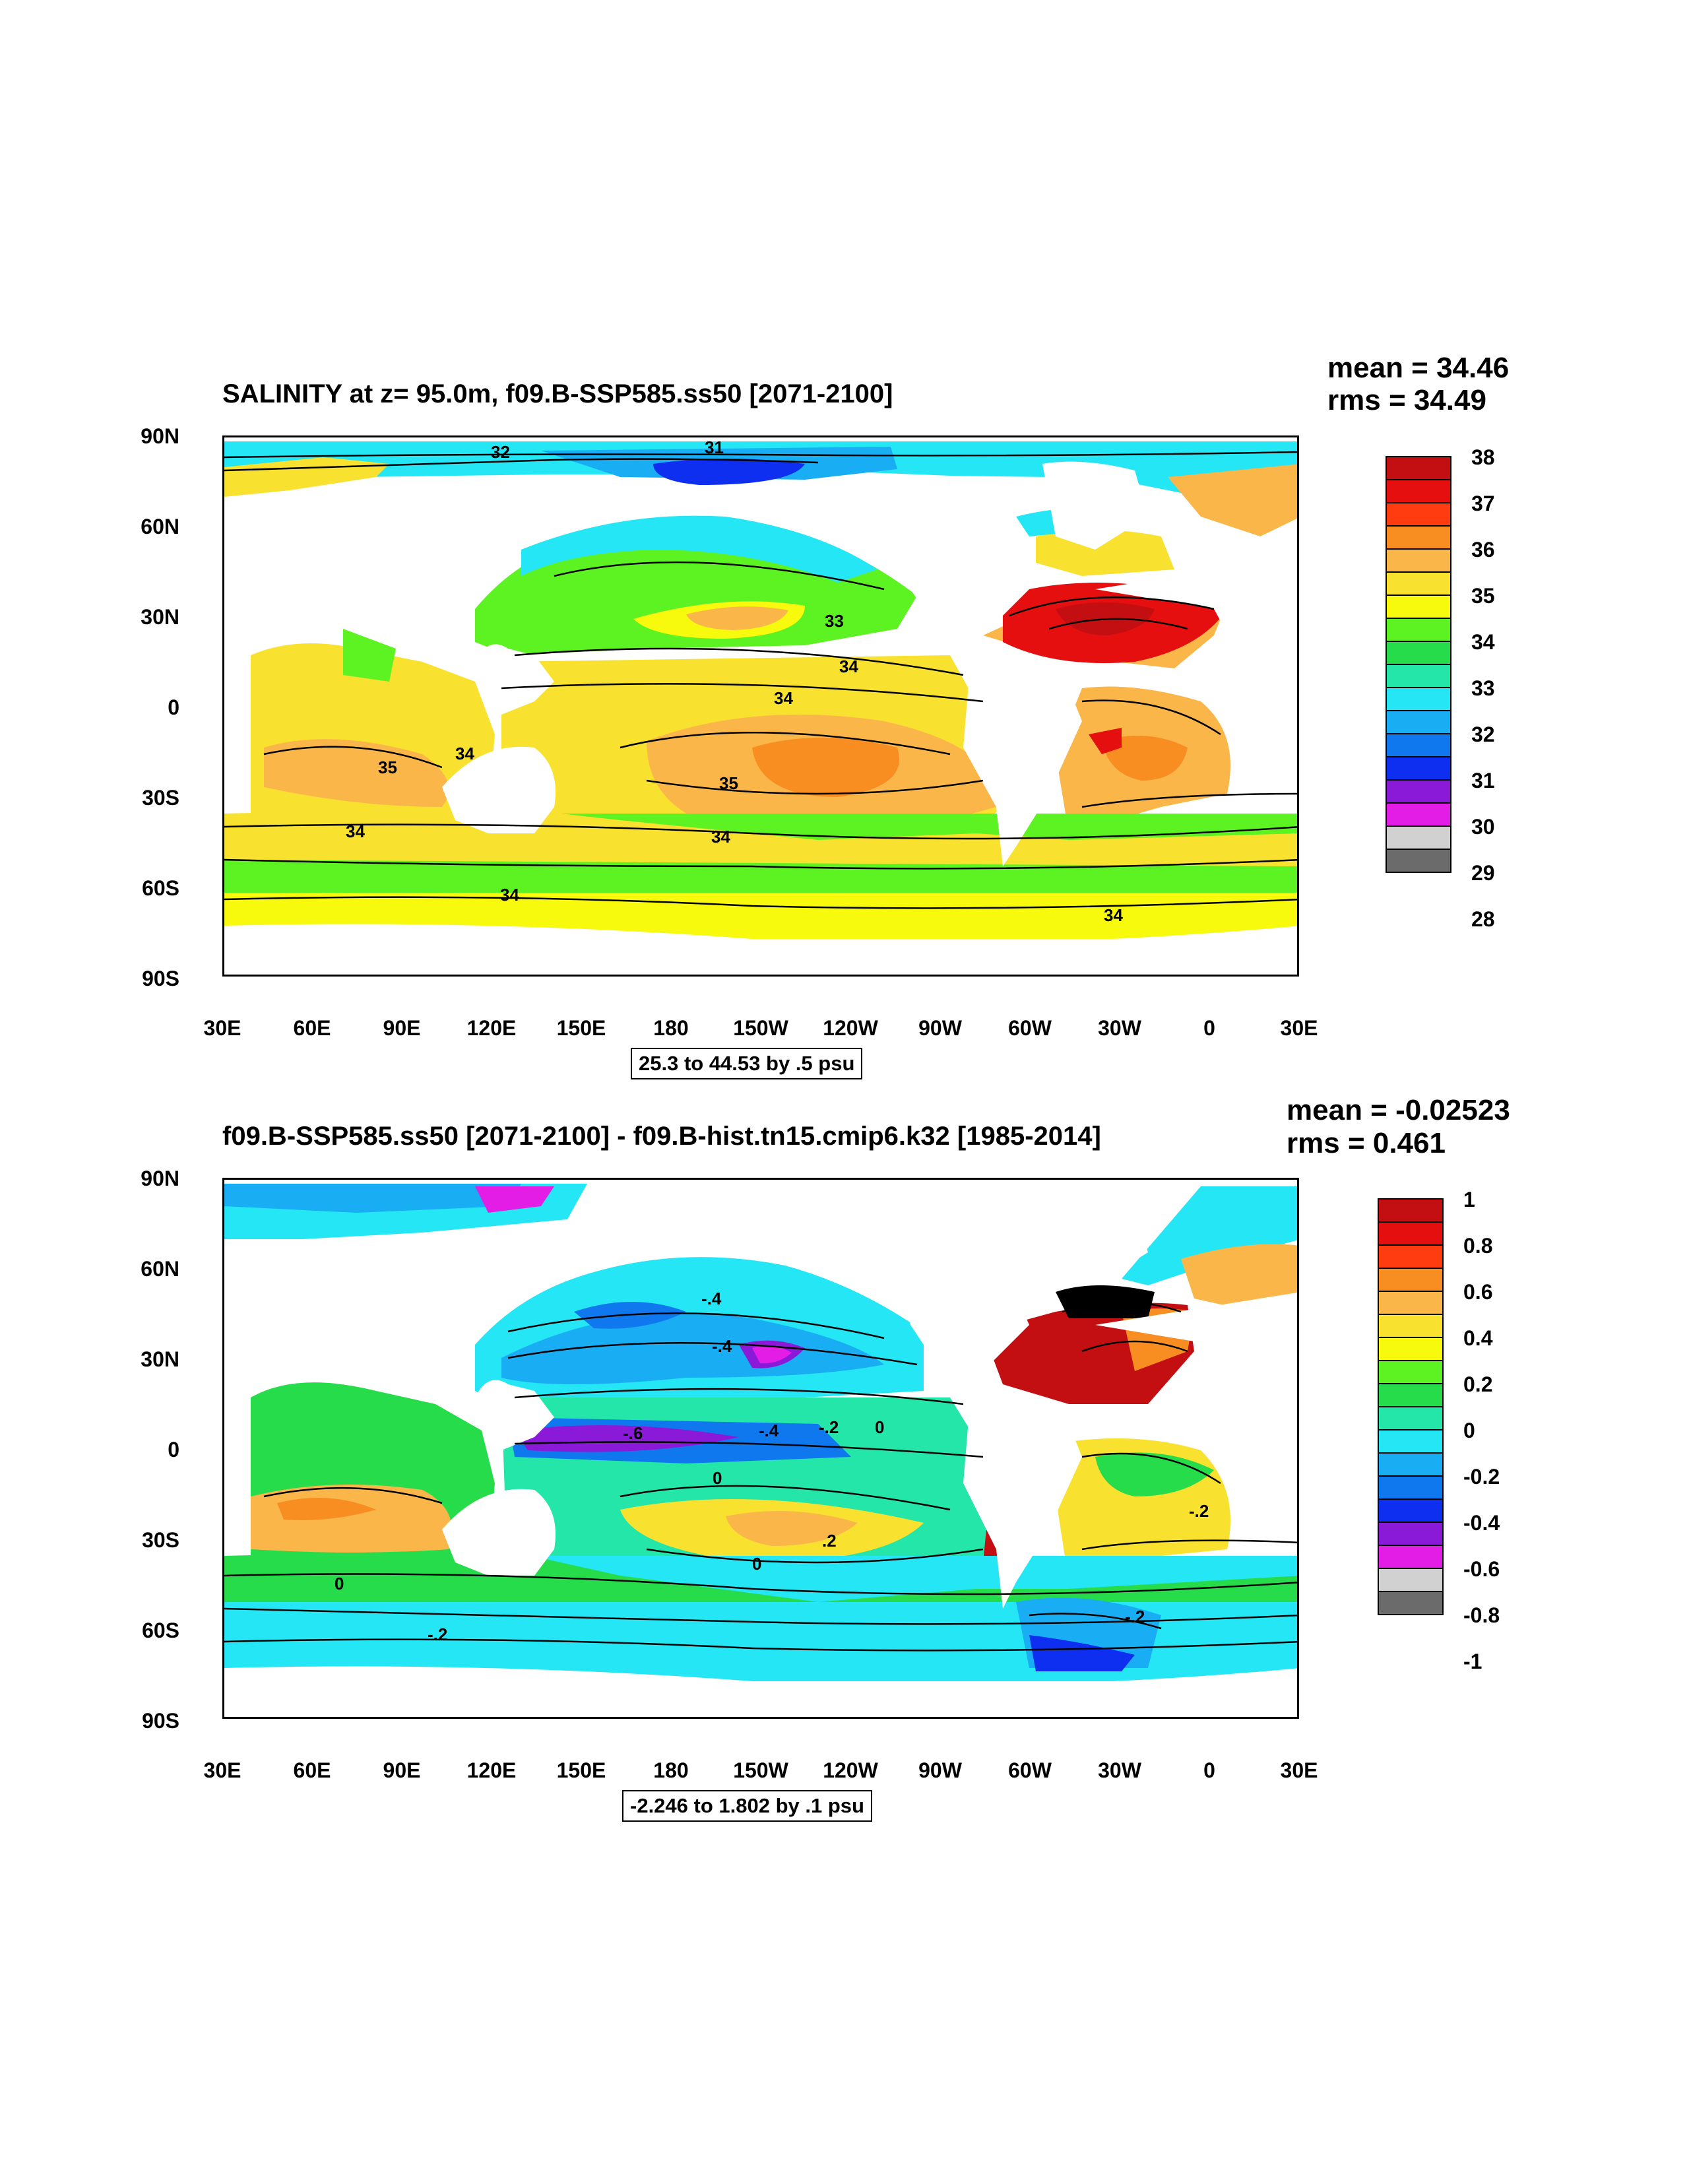 The height and width of the screenshot is (2184, 1689). What do you see at coordinates (1481, 1569) in the screenshot?
I see `colorbar-label: -0.6` at bounding box center [1481, 1569].